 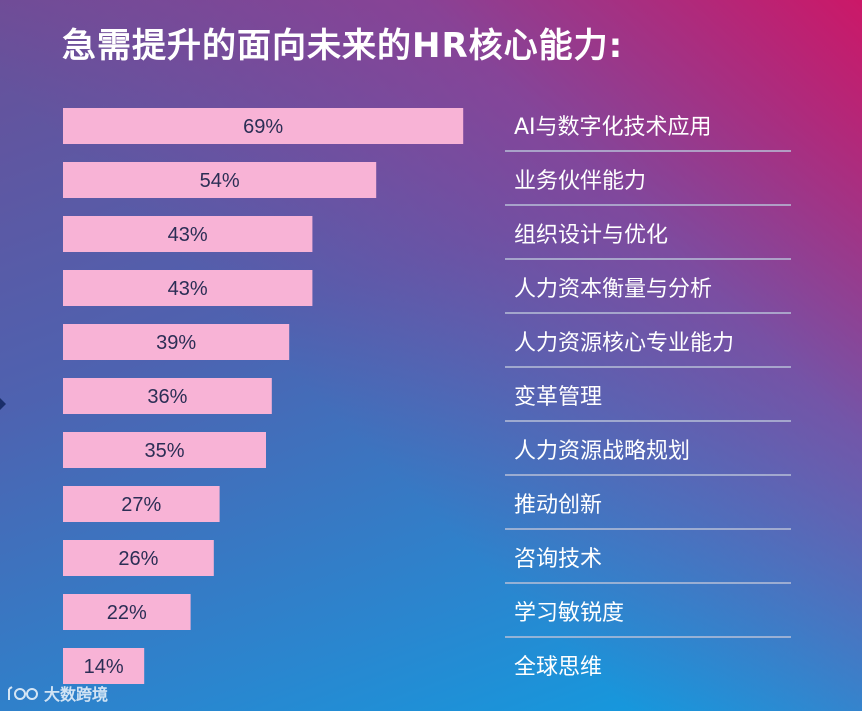 I want to click on bar-value-label: 36%, so click(x=167, y=397).